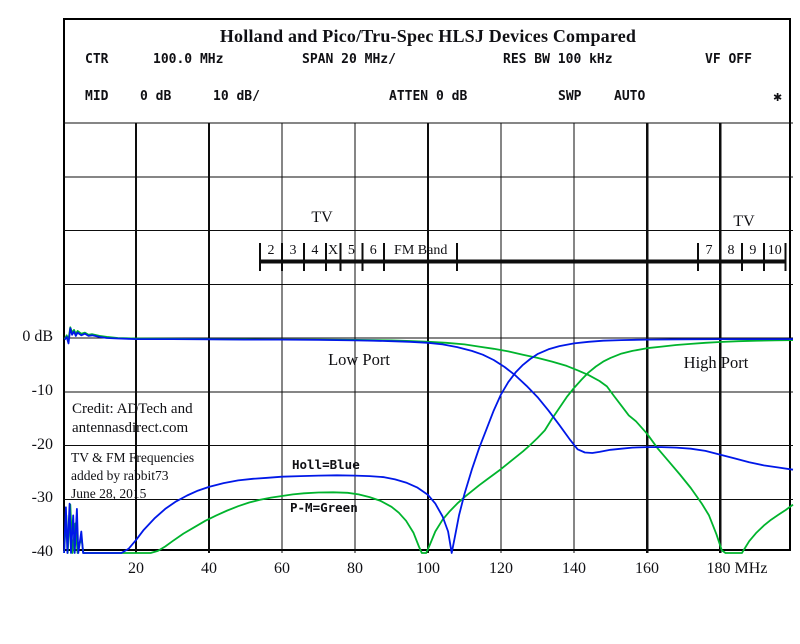  What do you see at coordinates (42, 498) in the screenshot?
I see `y-tick-label: -30` at bounding box center [42, 498].